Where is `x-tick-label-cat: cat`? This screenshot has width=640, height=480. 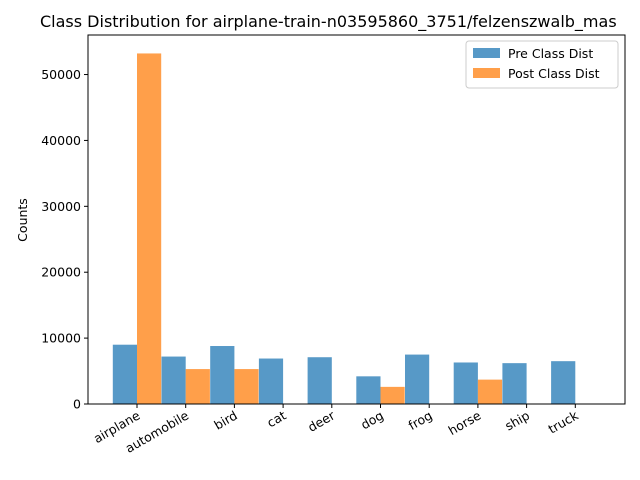
x-tick-label-cat: cat is located at coordinates (276, 419).